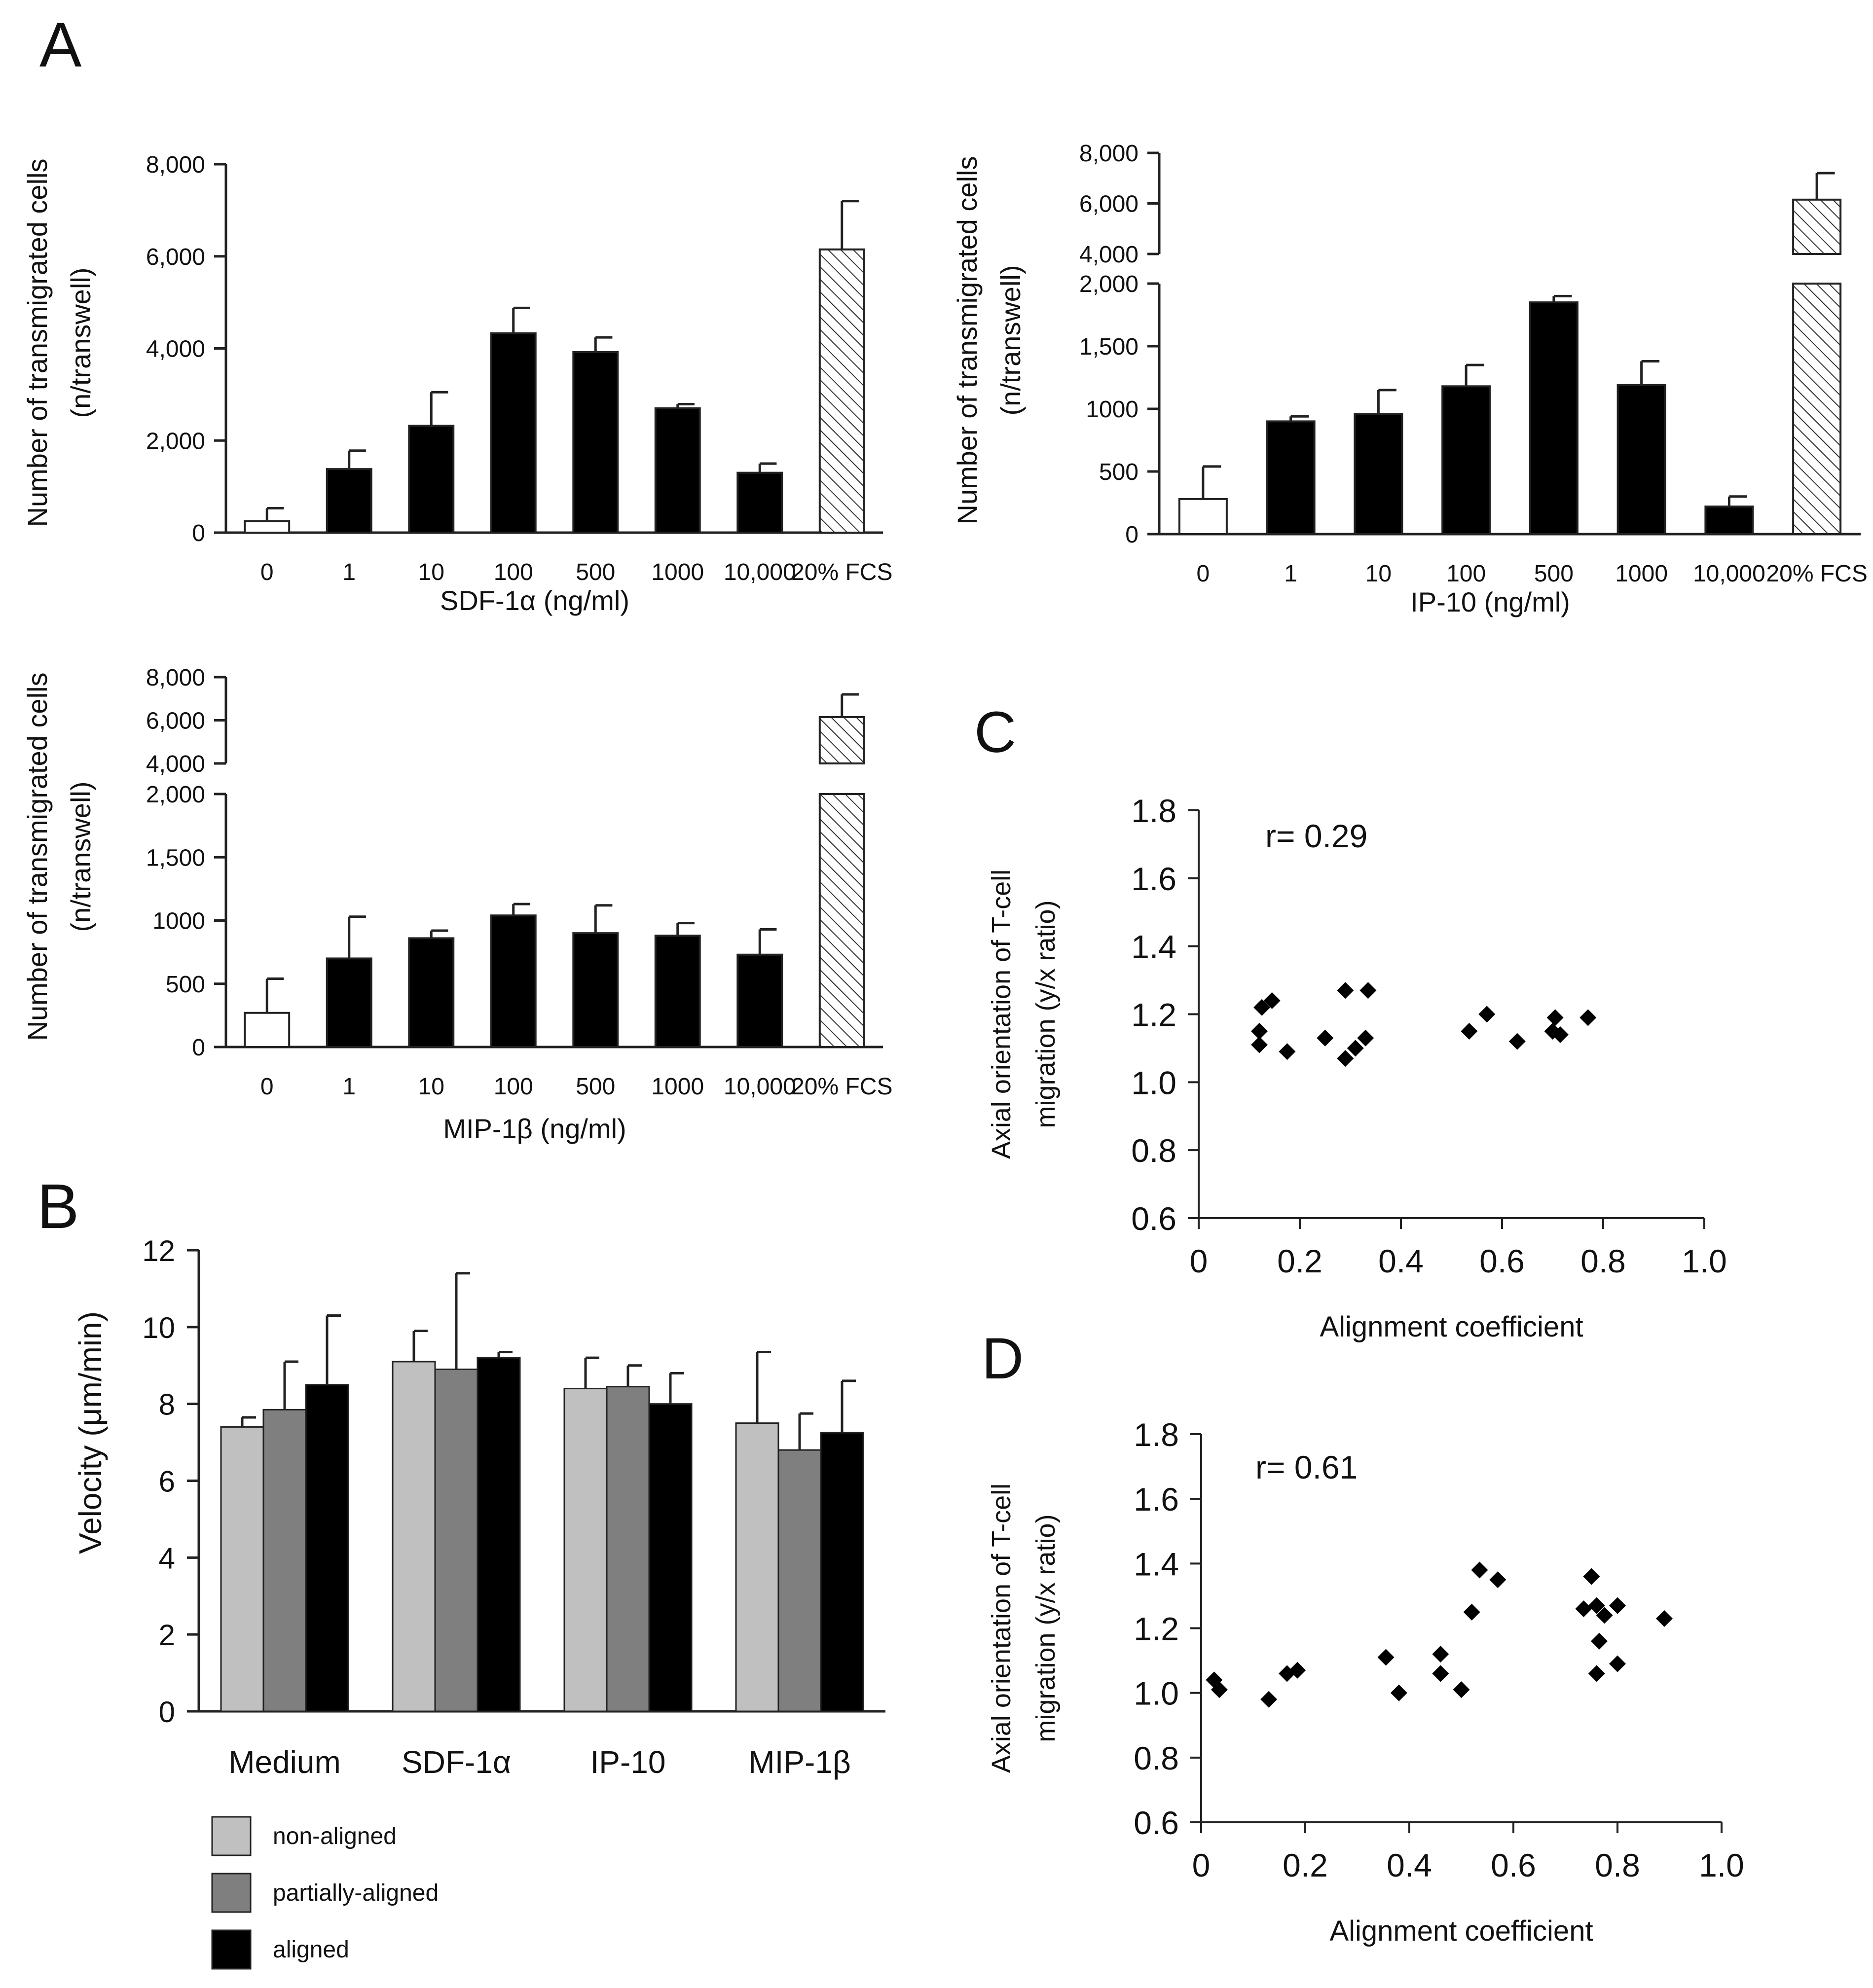  What do you see at coordinates (158, 1250) in the screenshot?
I see `y-tick-label: 12` at bounding box center [158, 1250].